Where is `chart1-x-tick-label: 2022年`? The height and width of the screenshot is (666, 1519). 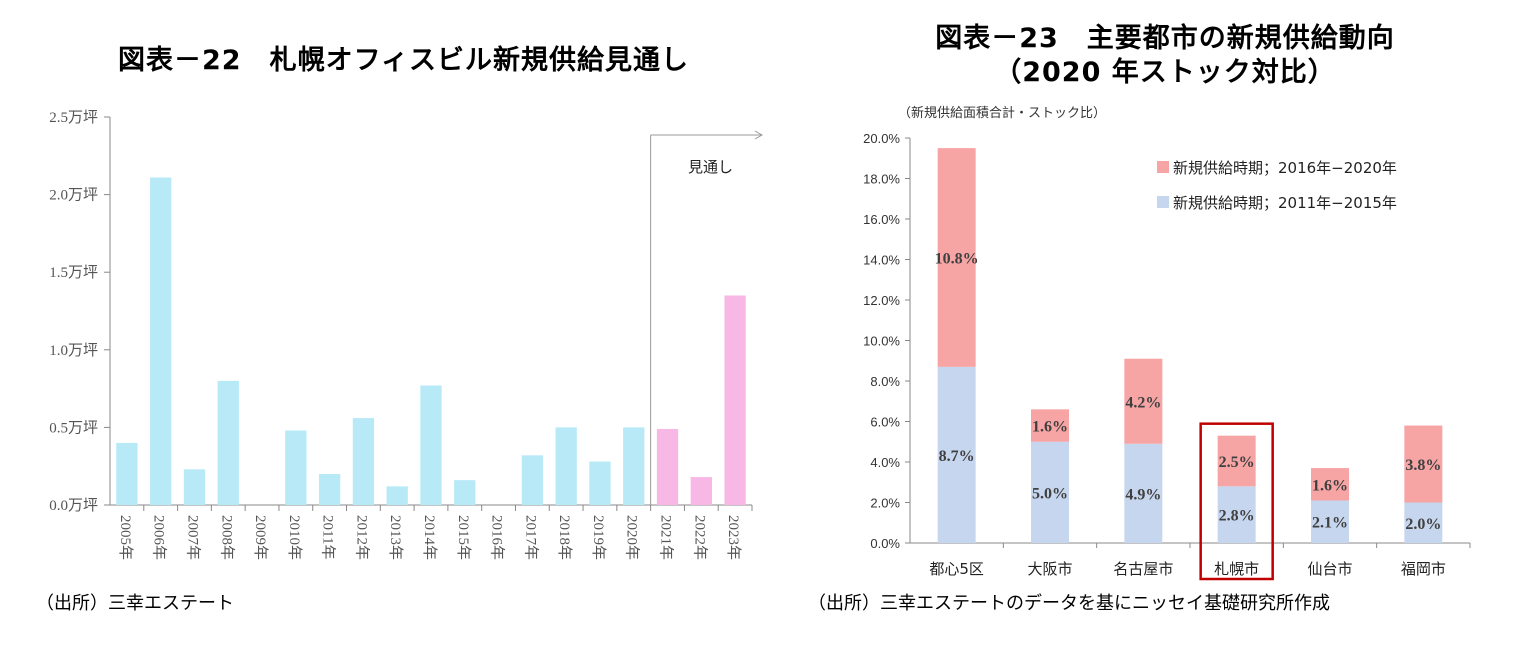 chart1-x-tick-label: 2022年 is located at coordinates (699, 537).